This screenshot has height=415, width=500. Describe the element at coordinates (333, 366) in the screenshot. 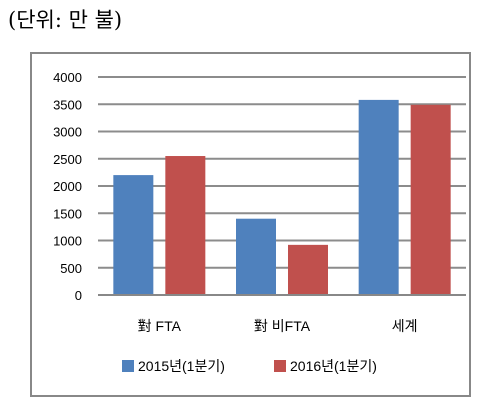

I see `legend-label: 2016년(1분기)` at that location.